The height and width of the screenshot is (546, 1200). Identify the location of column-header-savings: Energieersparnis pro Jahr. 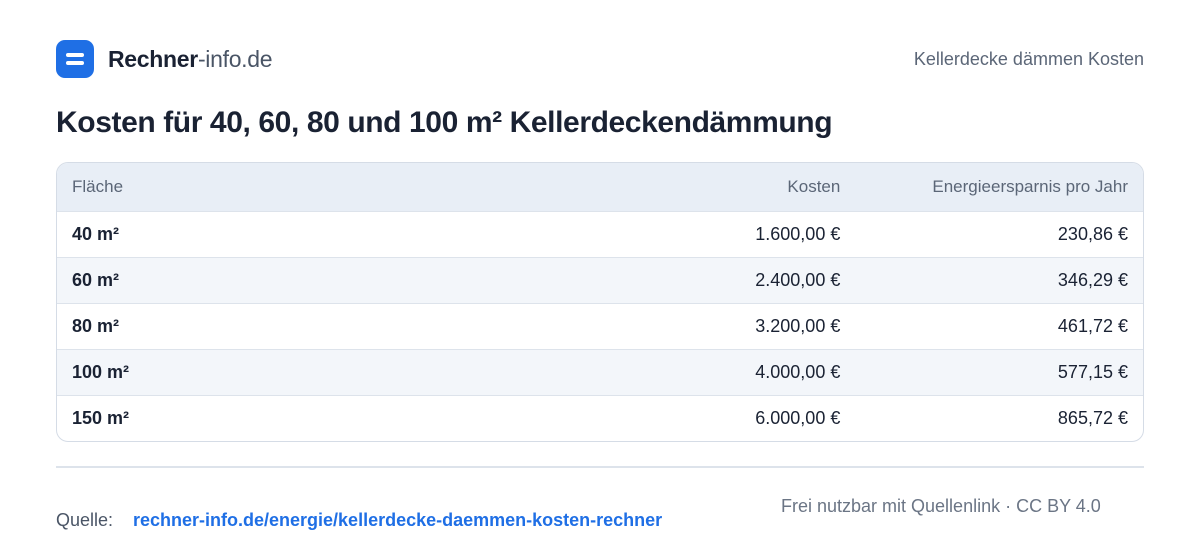
(1030, 186).